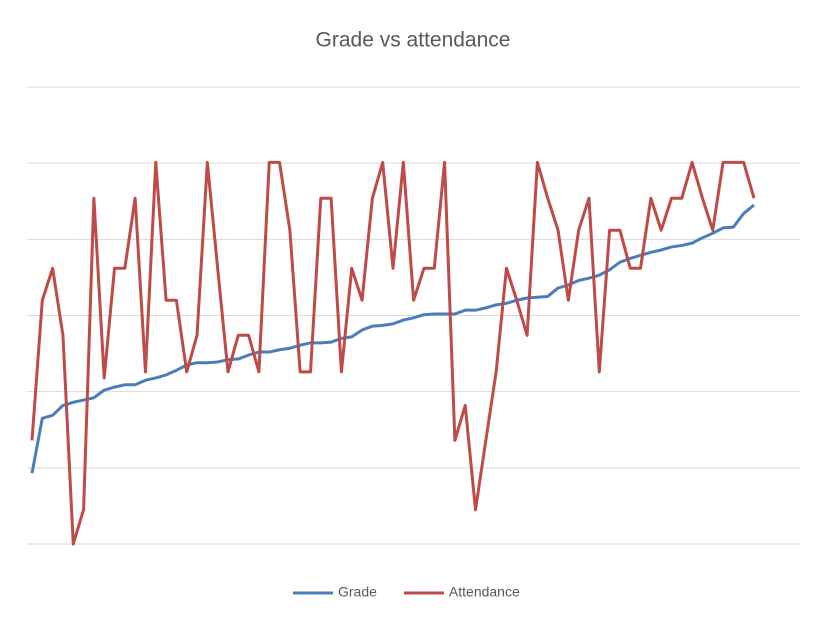 Image resolution: width=827 pixels, height=627 pixels. Describe the element at coordinates (484, 592) in the screenshot. I see `legend-label: Attendance` at that location.